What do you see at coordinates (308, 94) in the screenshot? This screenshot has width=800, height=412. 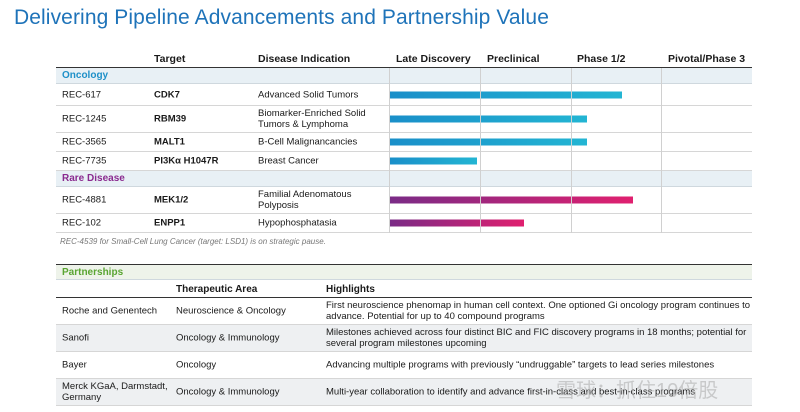 I see `program-indication: Advanced Solid Tumors` at bounding box center [308, 94].